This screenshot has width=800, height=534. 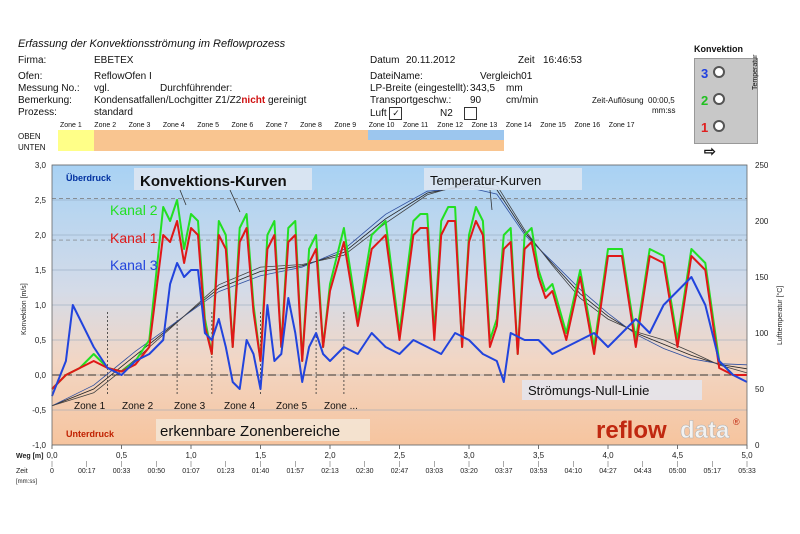 What do you see at coordinates (780, 315) in the screenshot?
I see `y-axis-label-right: Lufttemperatur [°C]` at bounding box center [780, 315].